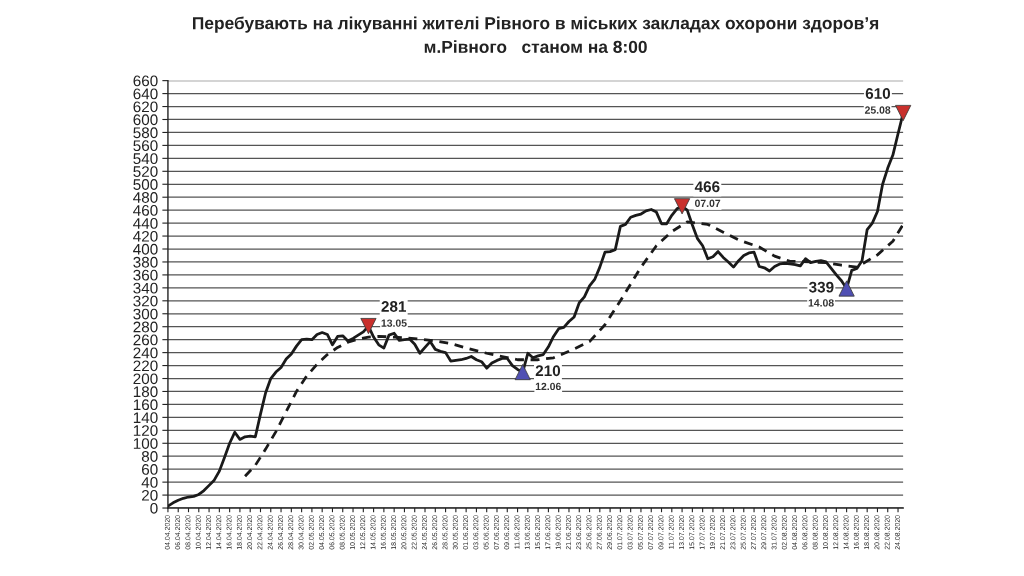 This screenshot has width=1024, height=576. What do you see at coordinates (394, 323) in the screenshot?
I see `annotation: 13.05` at bounding box center [394, 323].